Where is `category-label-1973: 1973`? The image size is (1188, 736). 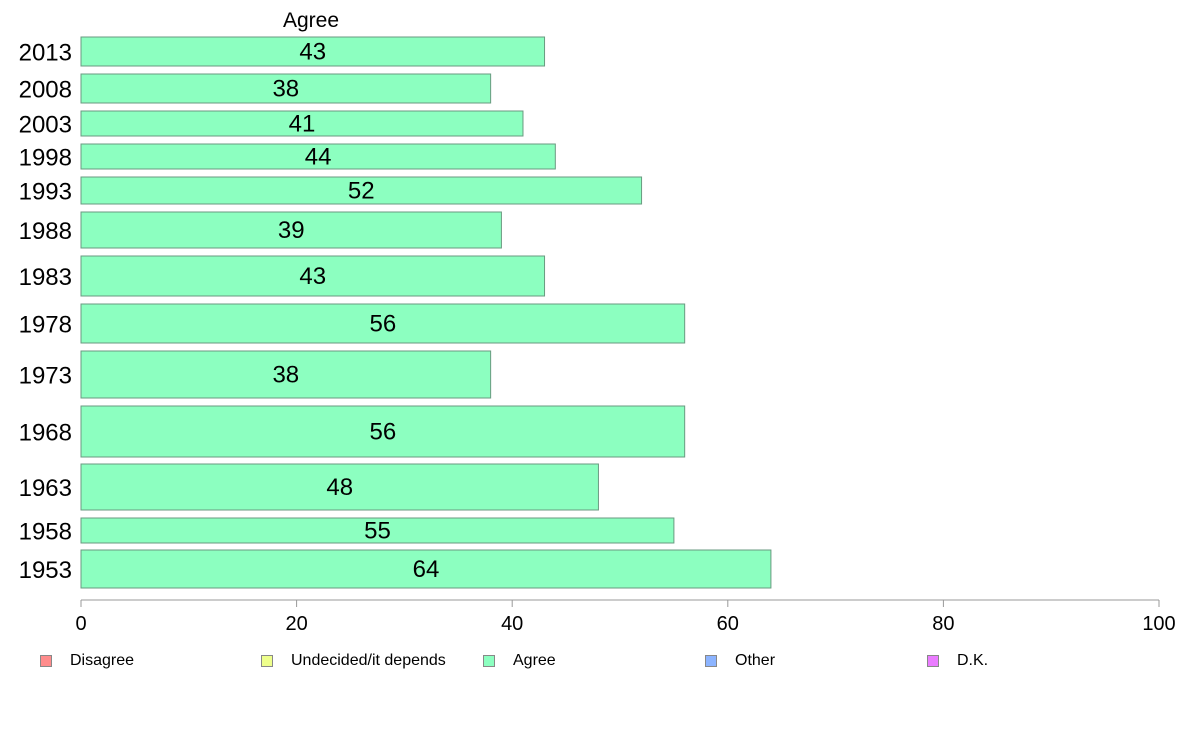
category-label-1973: 1973 is located at coordinates (45, 376).